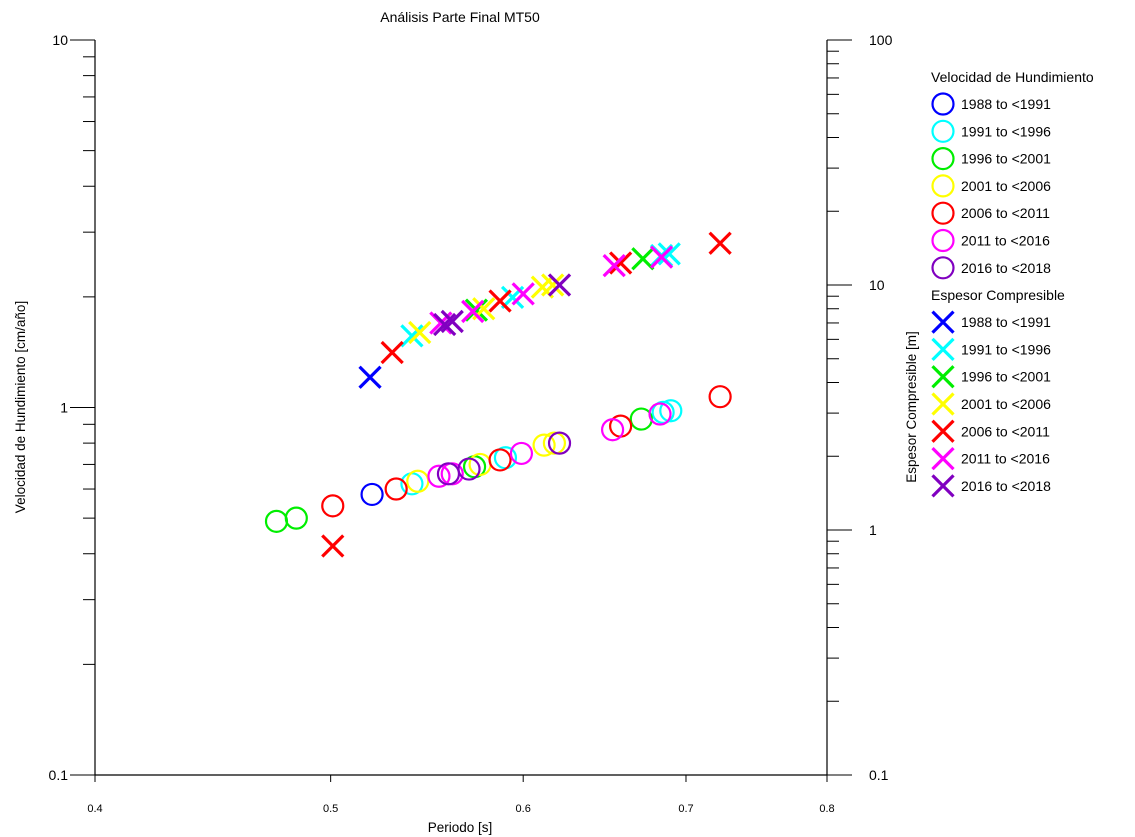 The width and height of the screenshot is (1135, 837). What do you see at coordinates (685, 809) in the screenshot?
I see `x-tick-label: 0.7` at bounding box center [685, 809].